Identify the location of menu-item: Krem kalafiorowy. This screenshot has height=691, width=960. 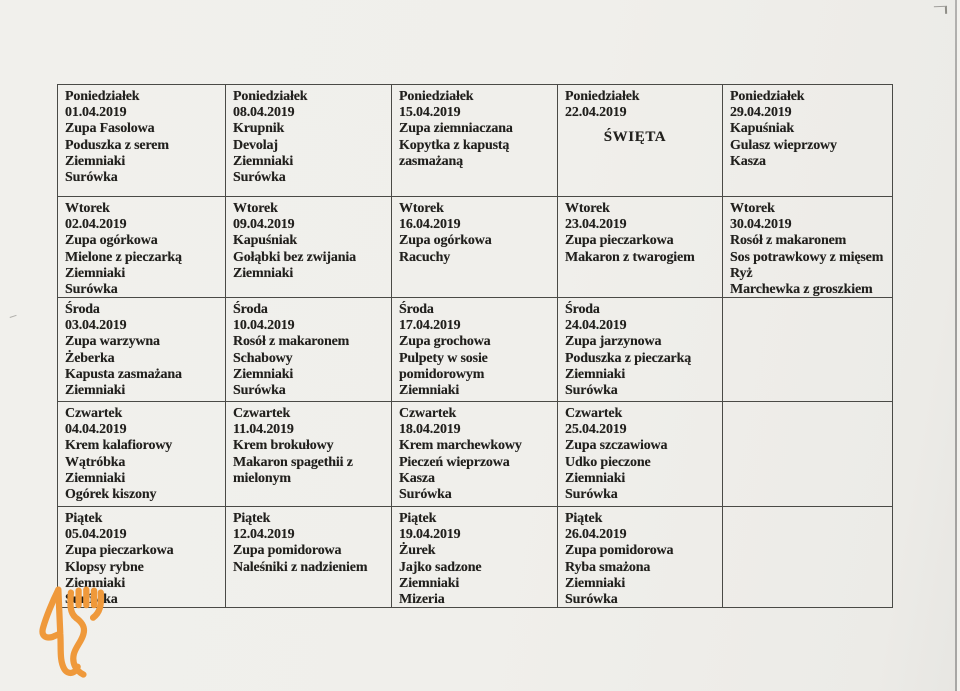
(119, 446).